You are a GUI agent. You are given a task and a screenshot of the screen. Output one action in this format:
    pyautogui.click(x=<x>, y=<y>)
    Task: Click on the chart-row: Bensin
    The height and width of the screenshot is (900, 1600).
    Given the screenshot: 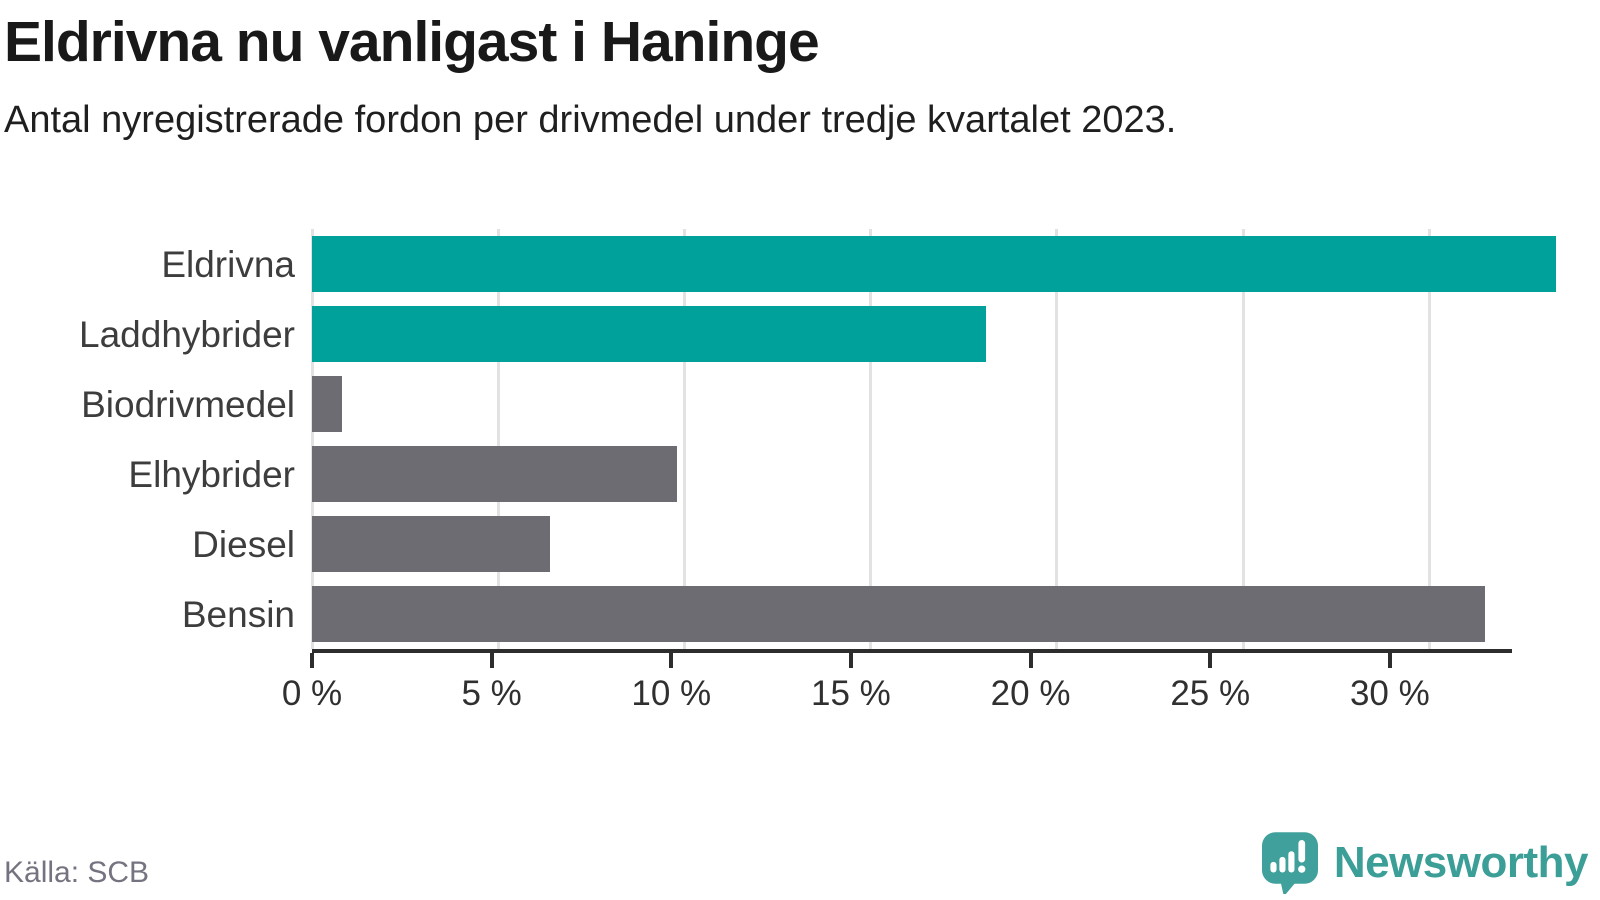 What is the action you would take?
    pyautogui.click(x=778, y=614)
    